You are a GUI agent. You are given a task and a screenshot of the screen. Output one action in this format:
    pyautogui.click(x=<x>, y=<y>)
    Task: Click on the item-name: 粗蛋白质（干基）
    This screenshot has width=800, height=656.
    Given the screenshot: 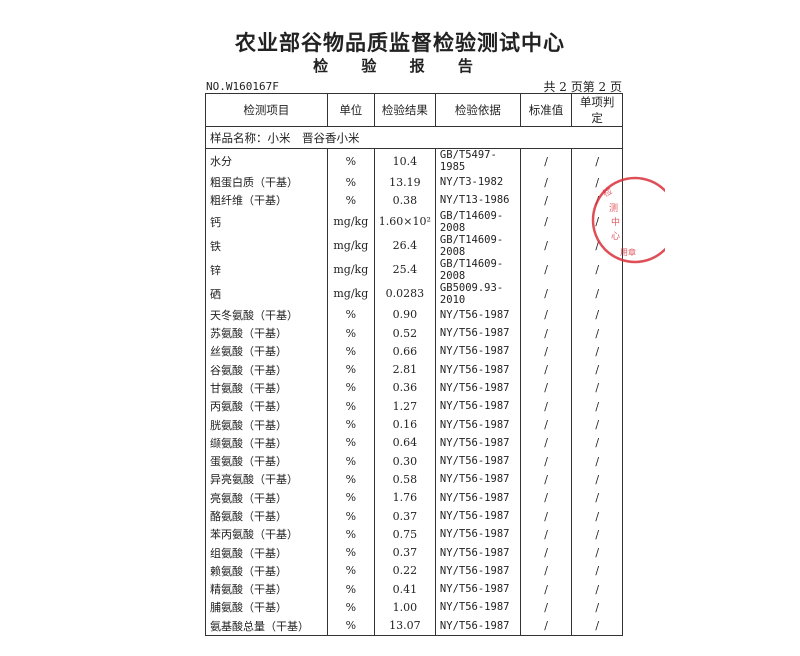 What is the action you would take?
    pyautogui.click(x=266, y=182)
    